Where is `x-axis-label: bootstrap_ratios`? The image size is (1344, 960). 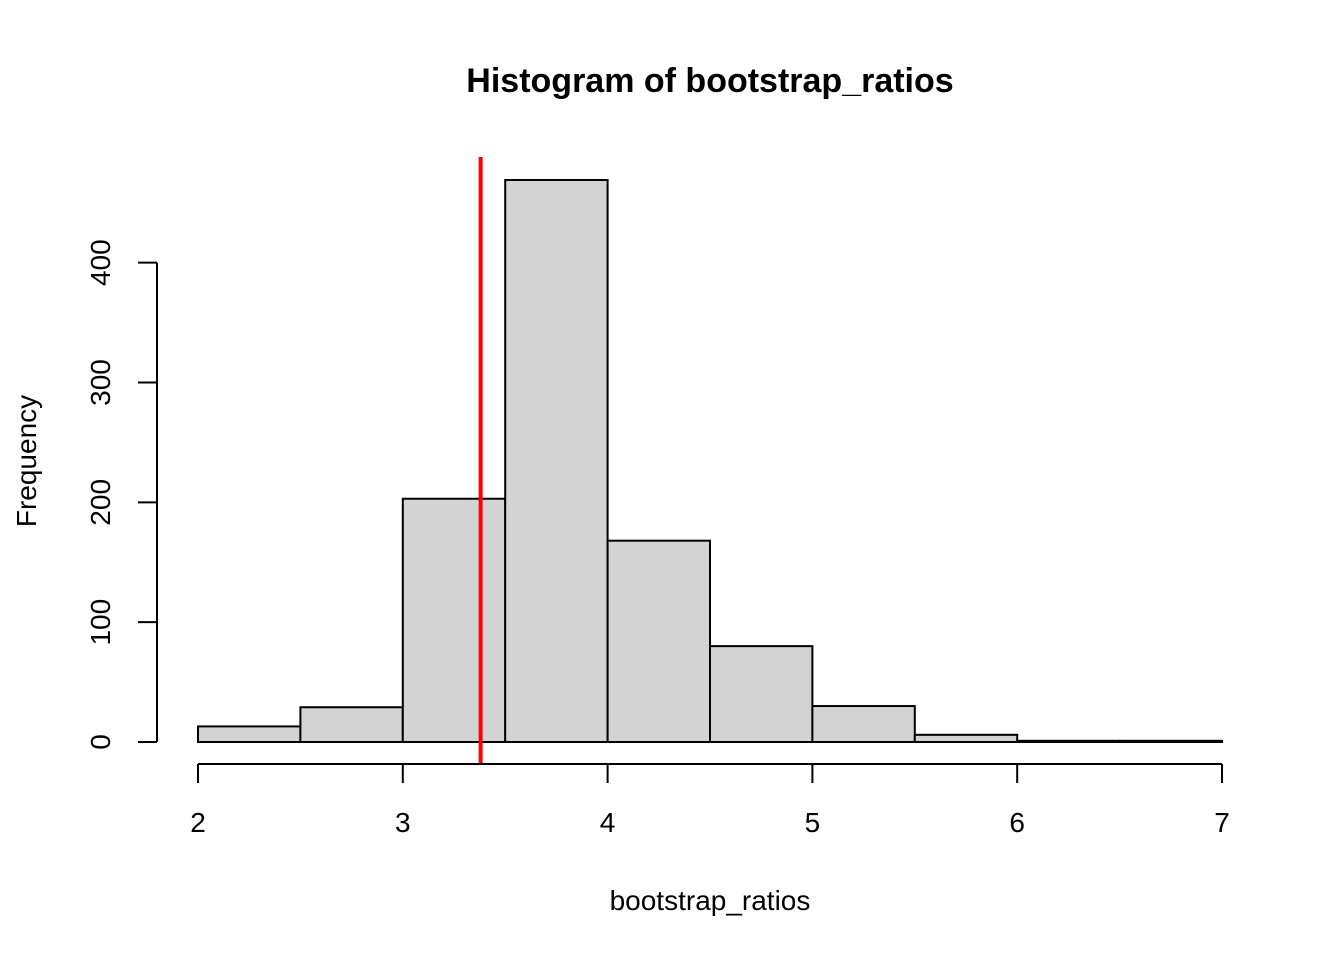 x-axis-label: bootstrap_ratios is located at coordinates (710, 900).